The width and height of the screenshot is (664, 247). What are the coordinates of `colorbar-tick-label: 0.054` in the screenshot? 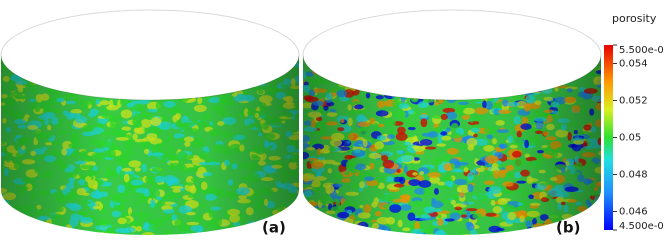 It's located at (633, 64).